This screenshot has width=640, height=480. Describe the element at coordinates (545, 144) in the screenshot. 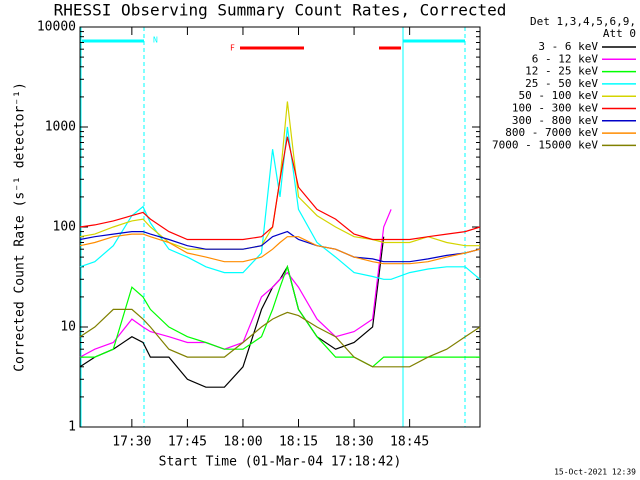

I see `legend-label: 7000 - 15000 keV` at that location.